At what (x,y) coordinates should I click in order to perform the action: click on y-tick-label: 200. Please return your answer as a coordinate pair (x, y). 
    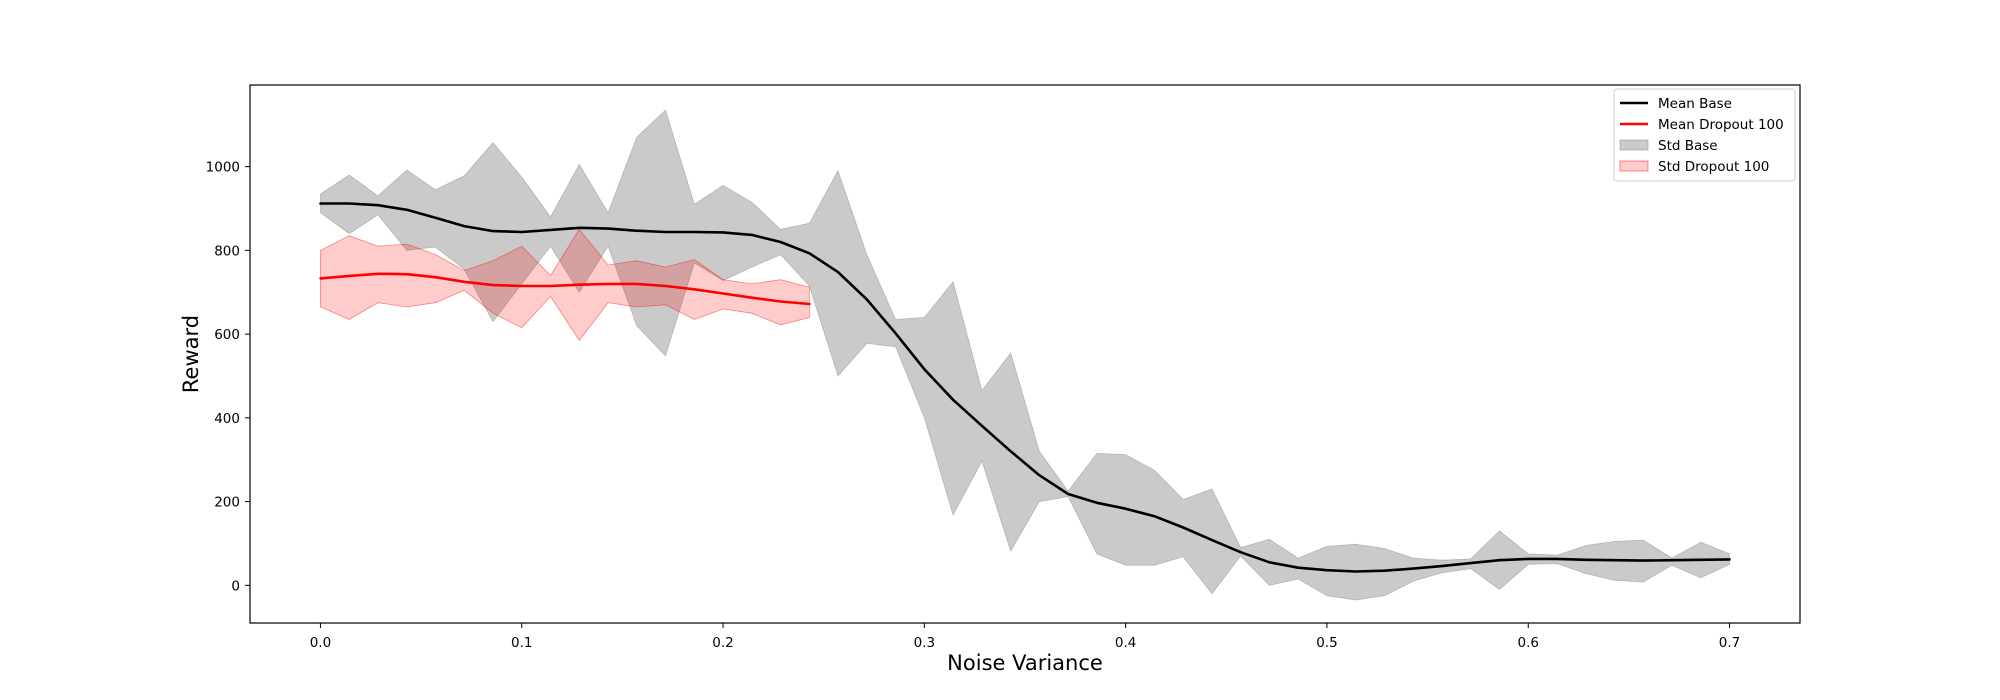
    Looking at the image, I should click on (227, 503).